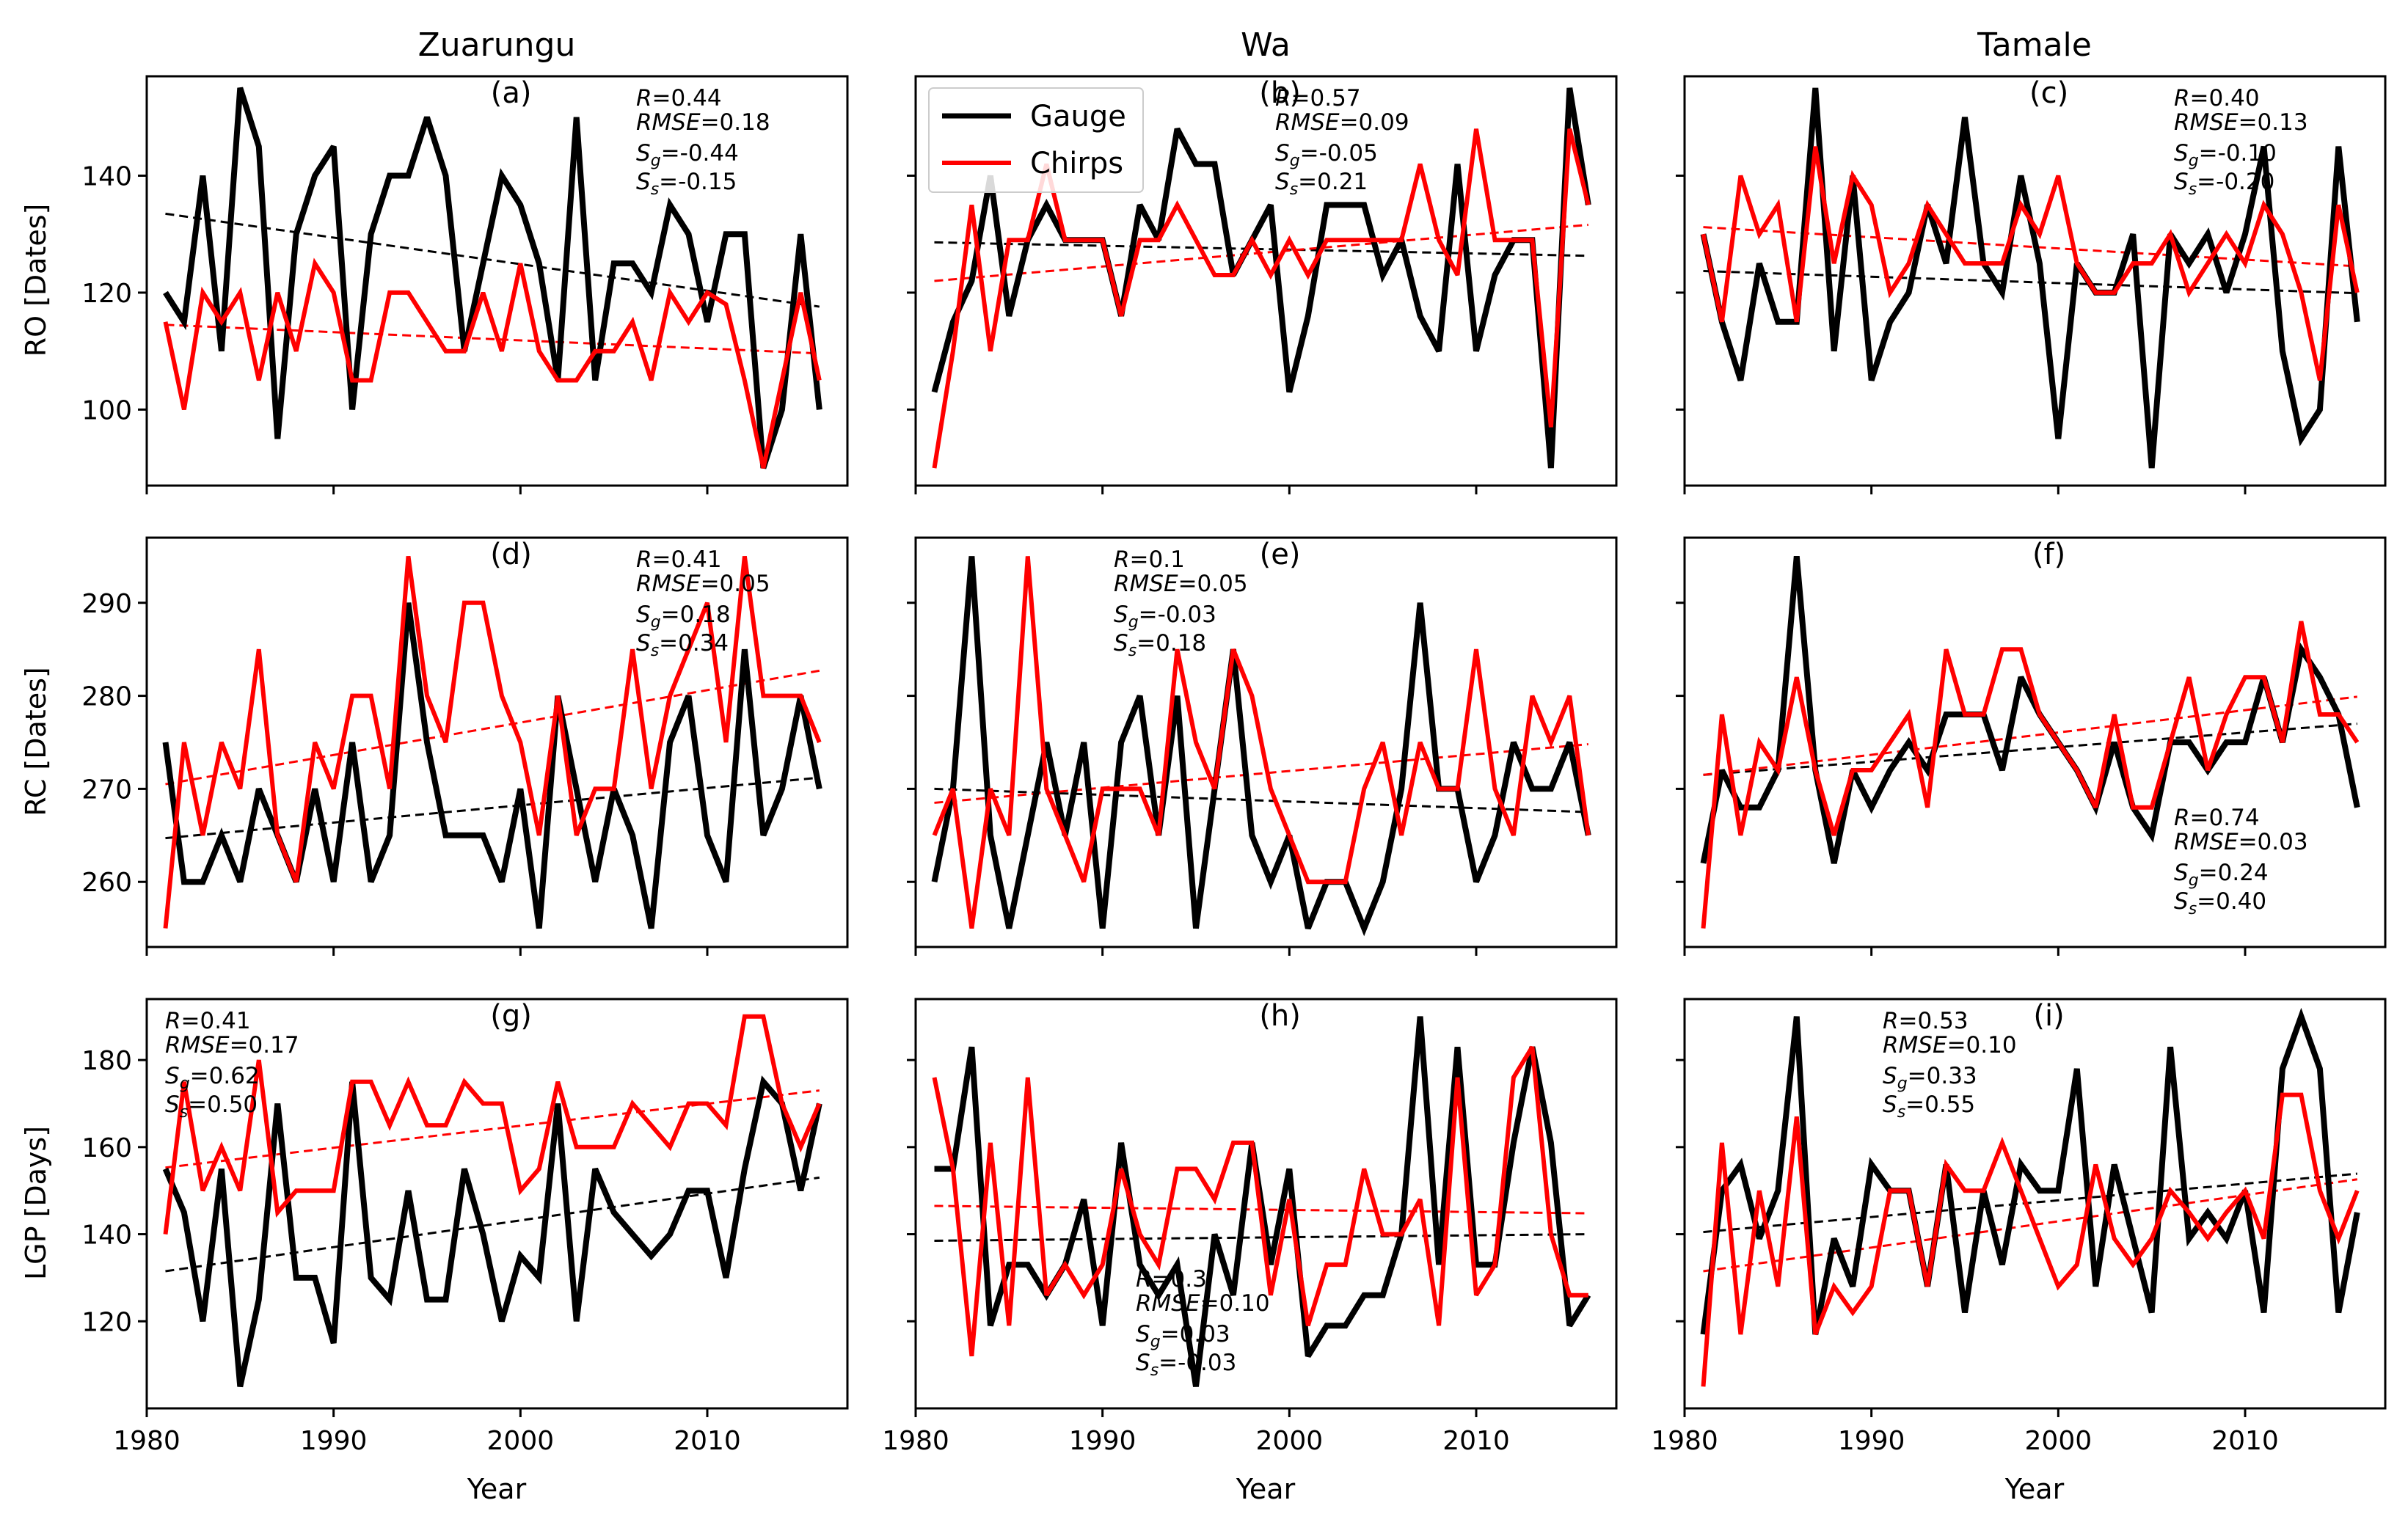 Image resolution: width=2408 pixels, height=1525 pixels. What do you see at coordinates (2048, 555) in the screenshot?
I see `panel-label: (f)` at bounding box center [2048, 555].